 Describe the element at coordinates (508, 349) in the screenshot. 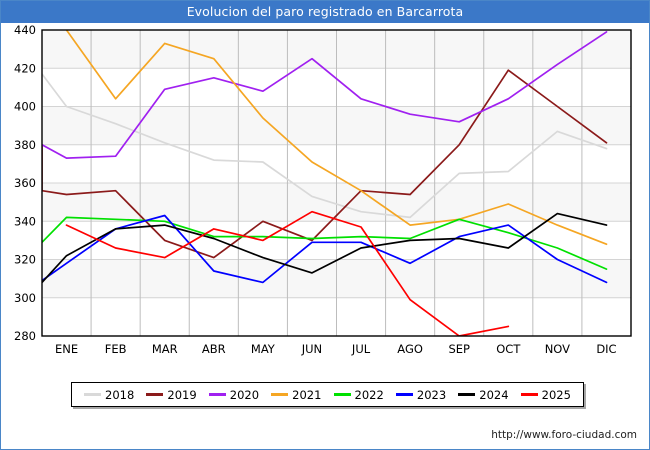

I see `x-axis-tick-label: OCT` at that location.